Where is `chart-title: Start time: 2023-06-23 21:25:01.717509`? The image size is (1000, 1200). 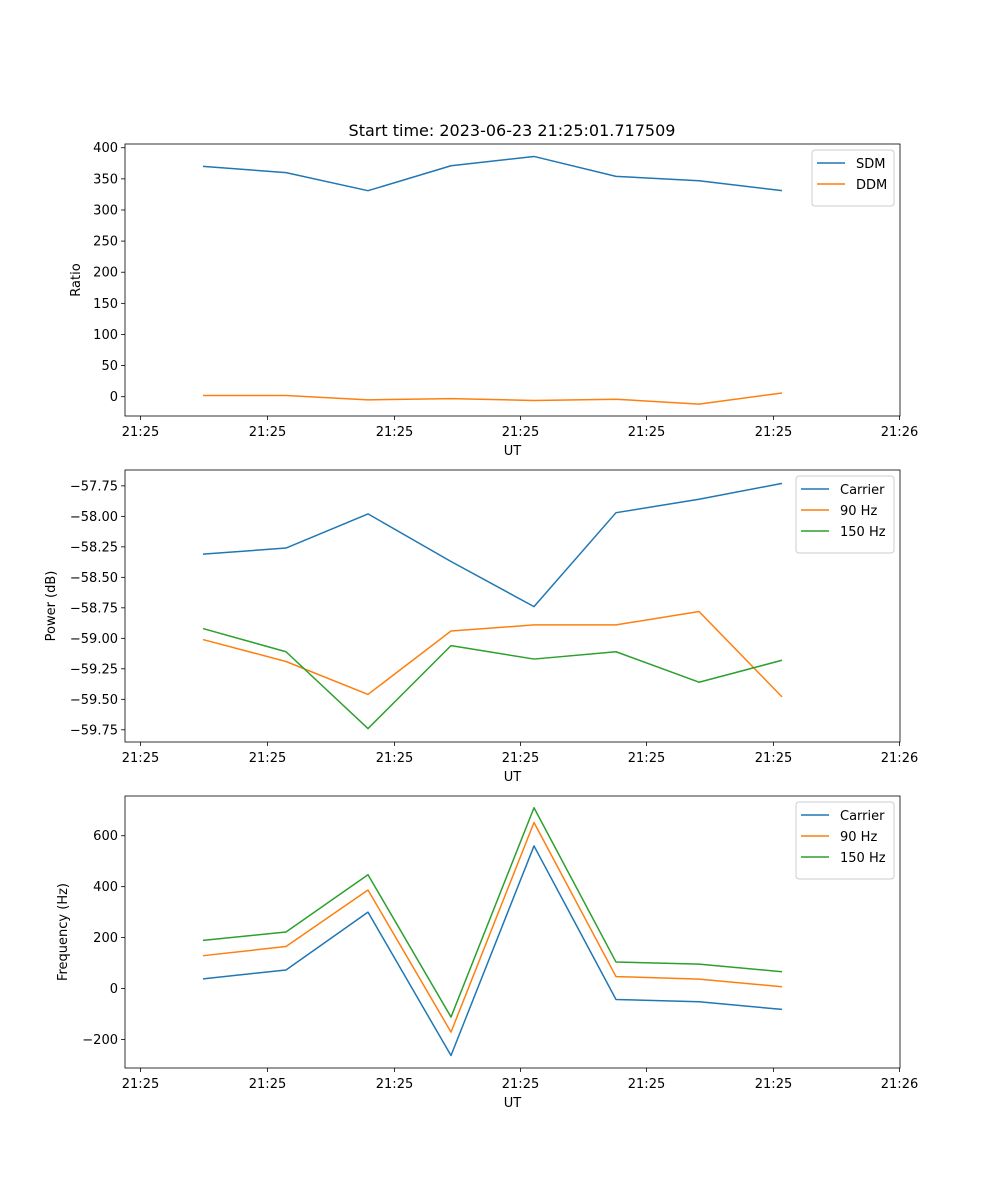 chart-title: Start time: 2023-06-23 21:25:01.717509 is located at coordinates (512, 130).